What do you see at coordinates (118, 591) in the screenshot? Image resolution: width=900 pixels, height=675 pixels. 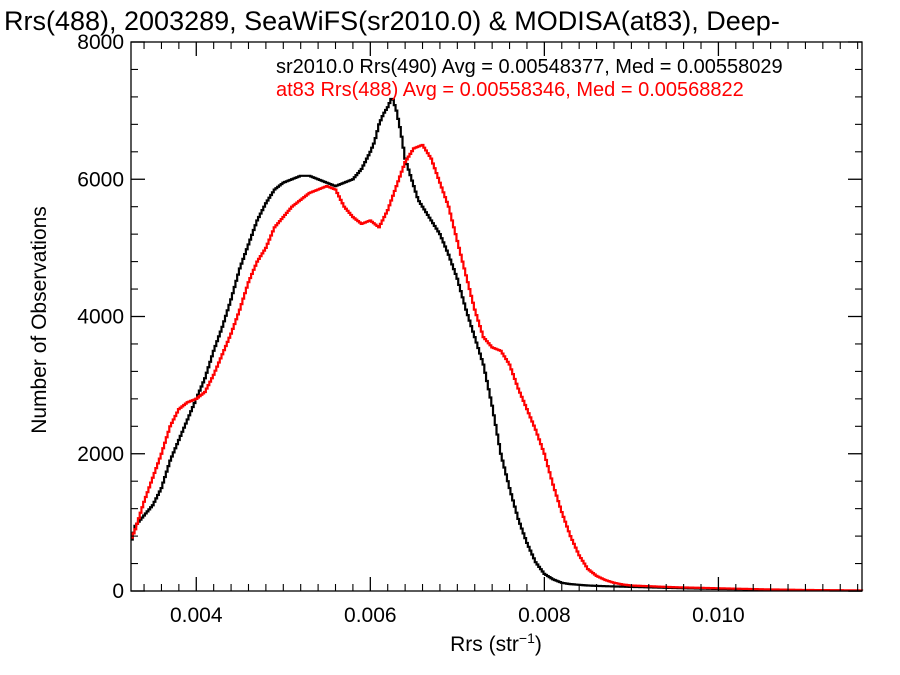 I see `y-tick-label: 0` at bounding box center [118, 591].